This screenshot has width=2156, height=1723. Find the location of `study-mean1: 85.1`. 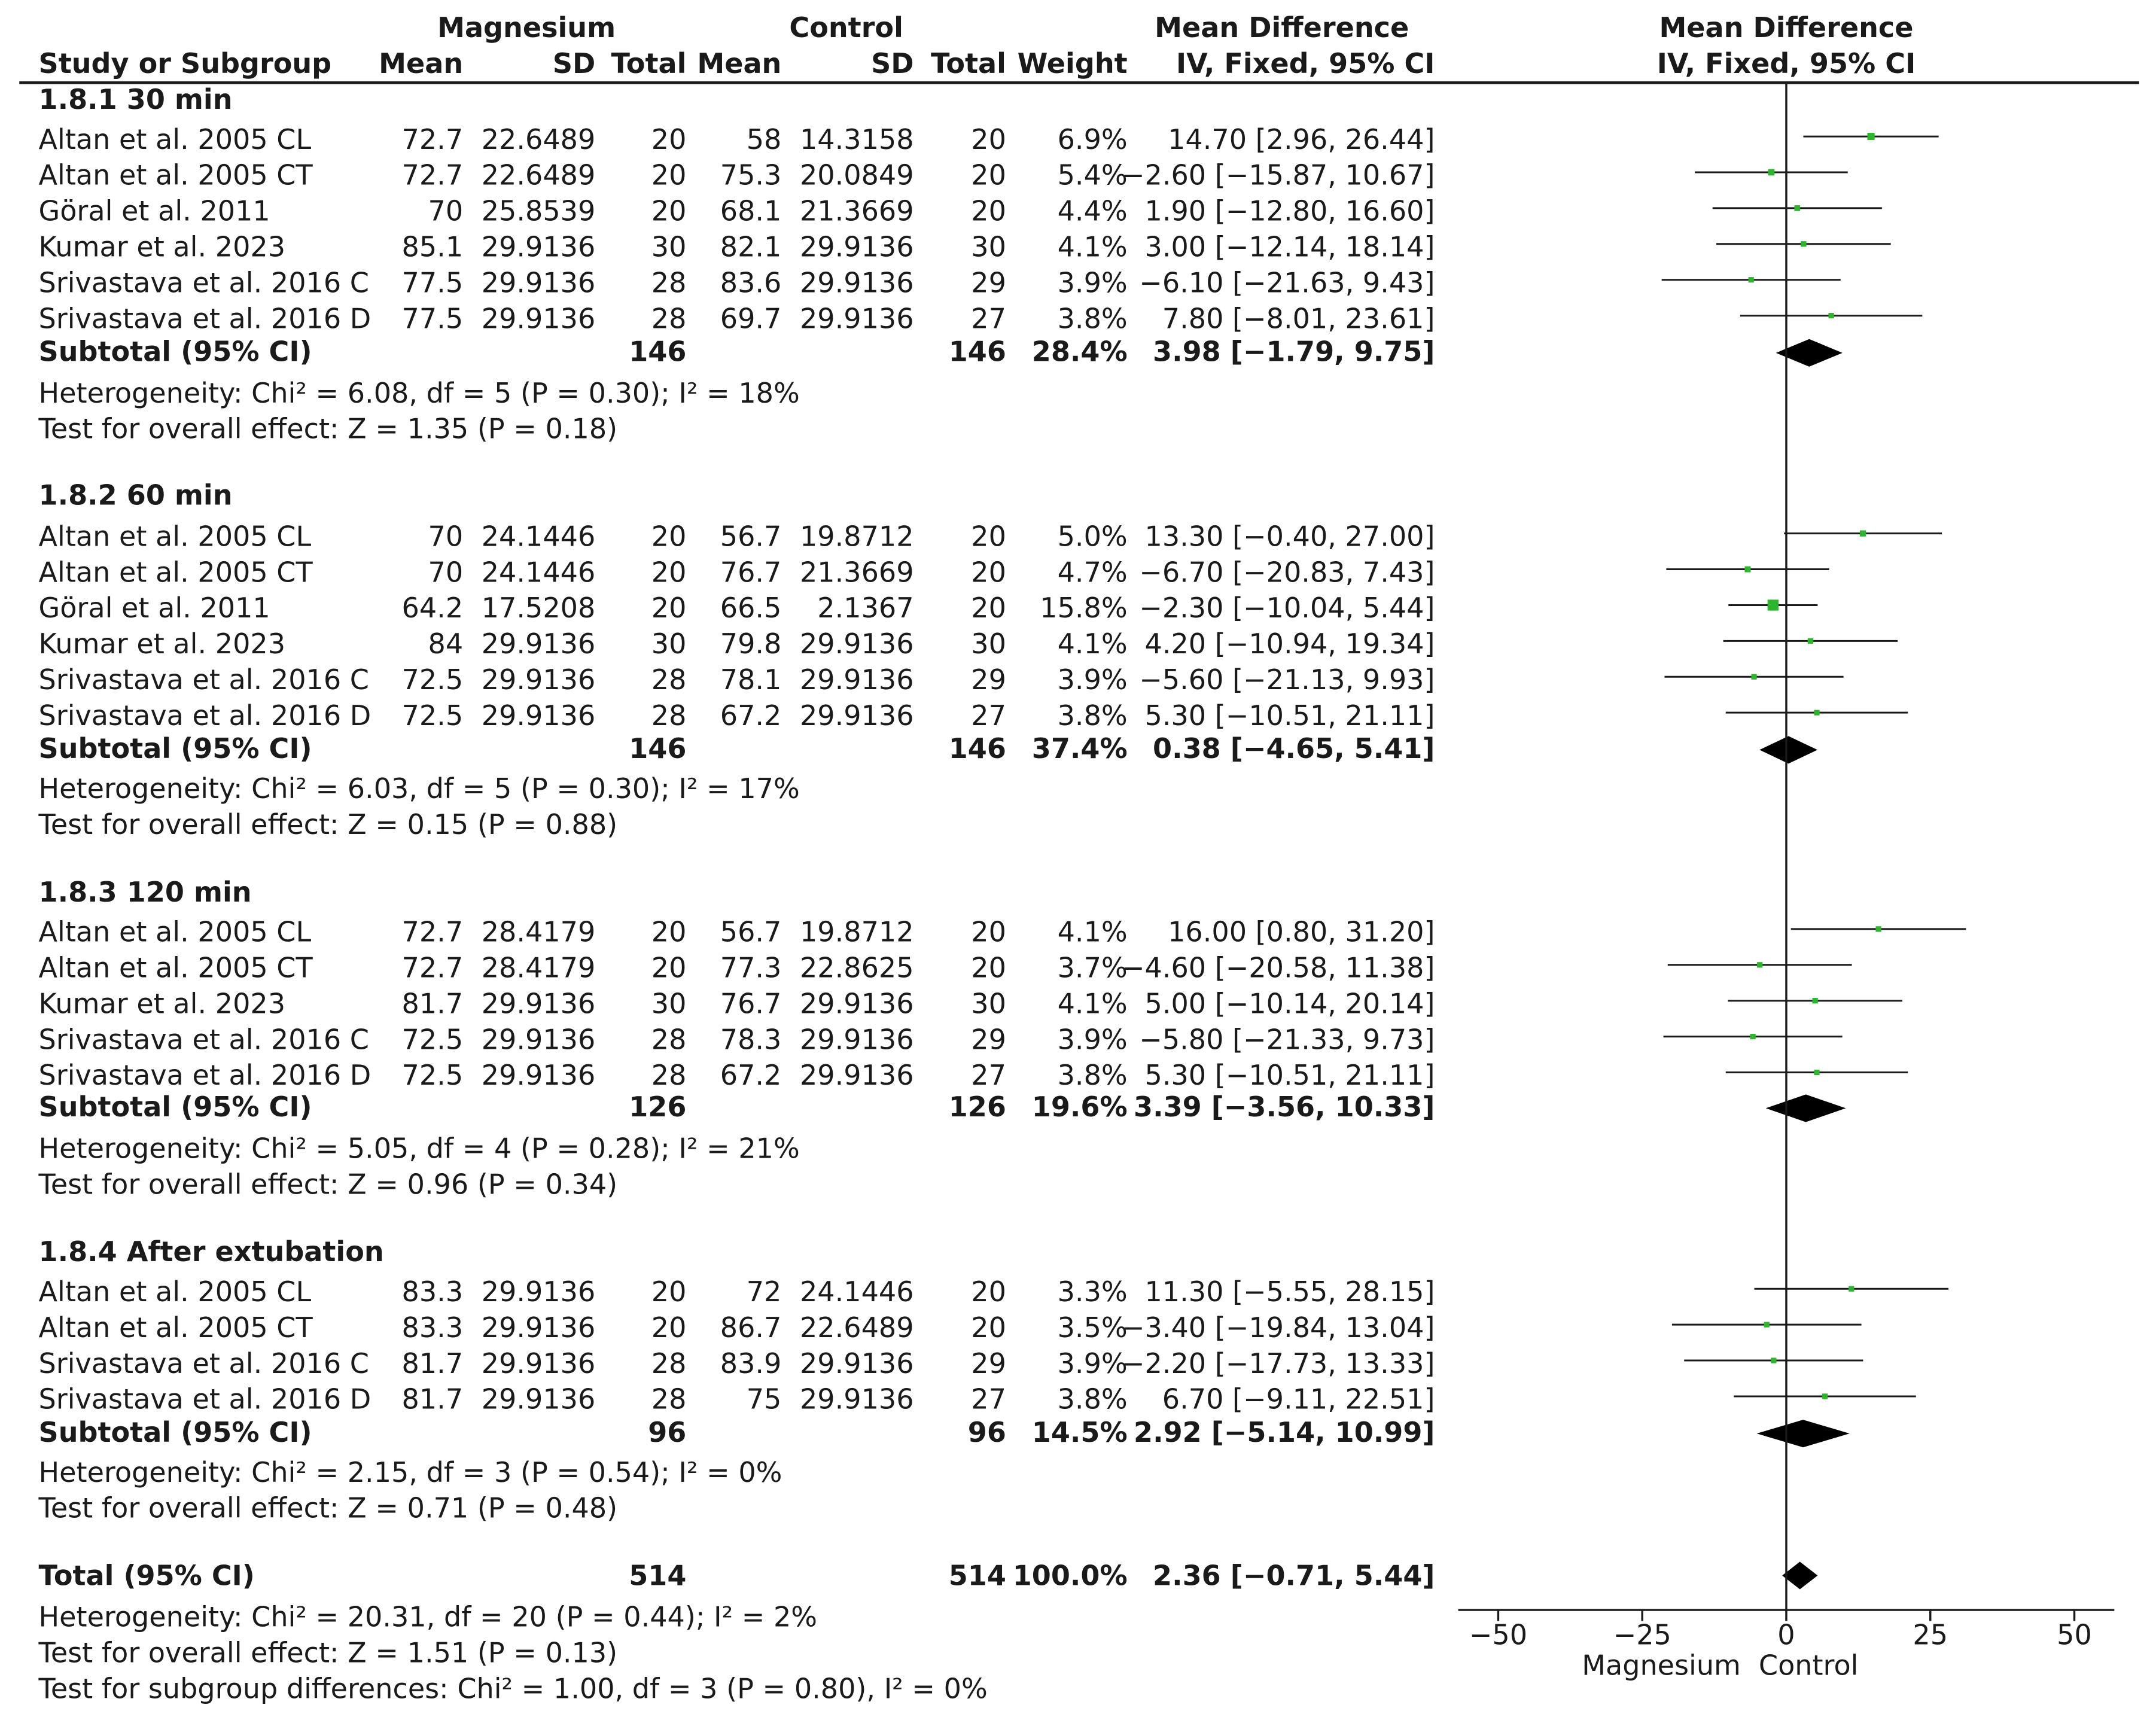

study-mean1: 85.1 is located at coordinates (433, 247).